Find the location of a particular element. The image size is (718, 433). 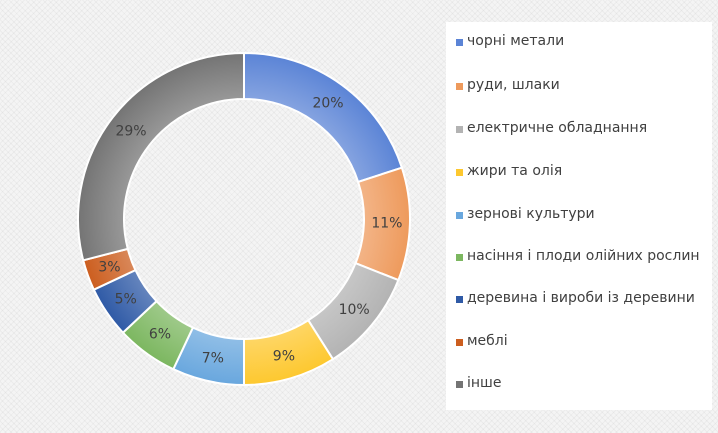

legend-label: меблі is located at coordinates (487, 341).